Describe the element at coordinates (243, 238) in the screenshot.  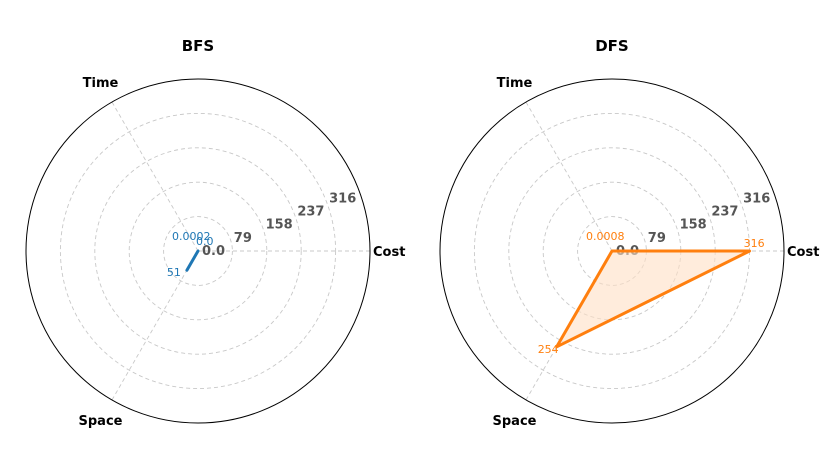
I see `bfs-rtick-label: 79` at that location.